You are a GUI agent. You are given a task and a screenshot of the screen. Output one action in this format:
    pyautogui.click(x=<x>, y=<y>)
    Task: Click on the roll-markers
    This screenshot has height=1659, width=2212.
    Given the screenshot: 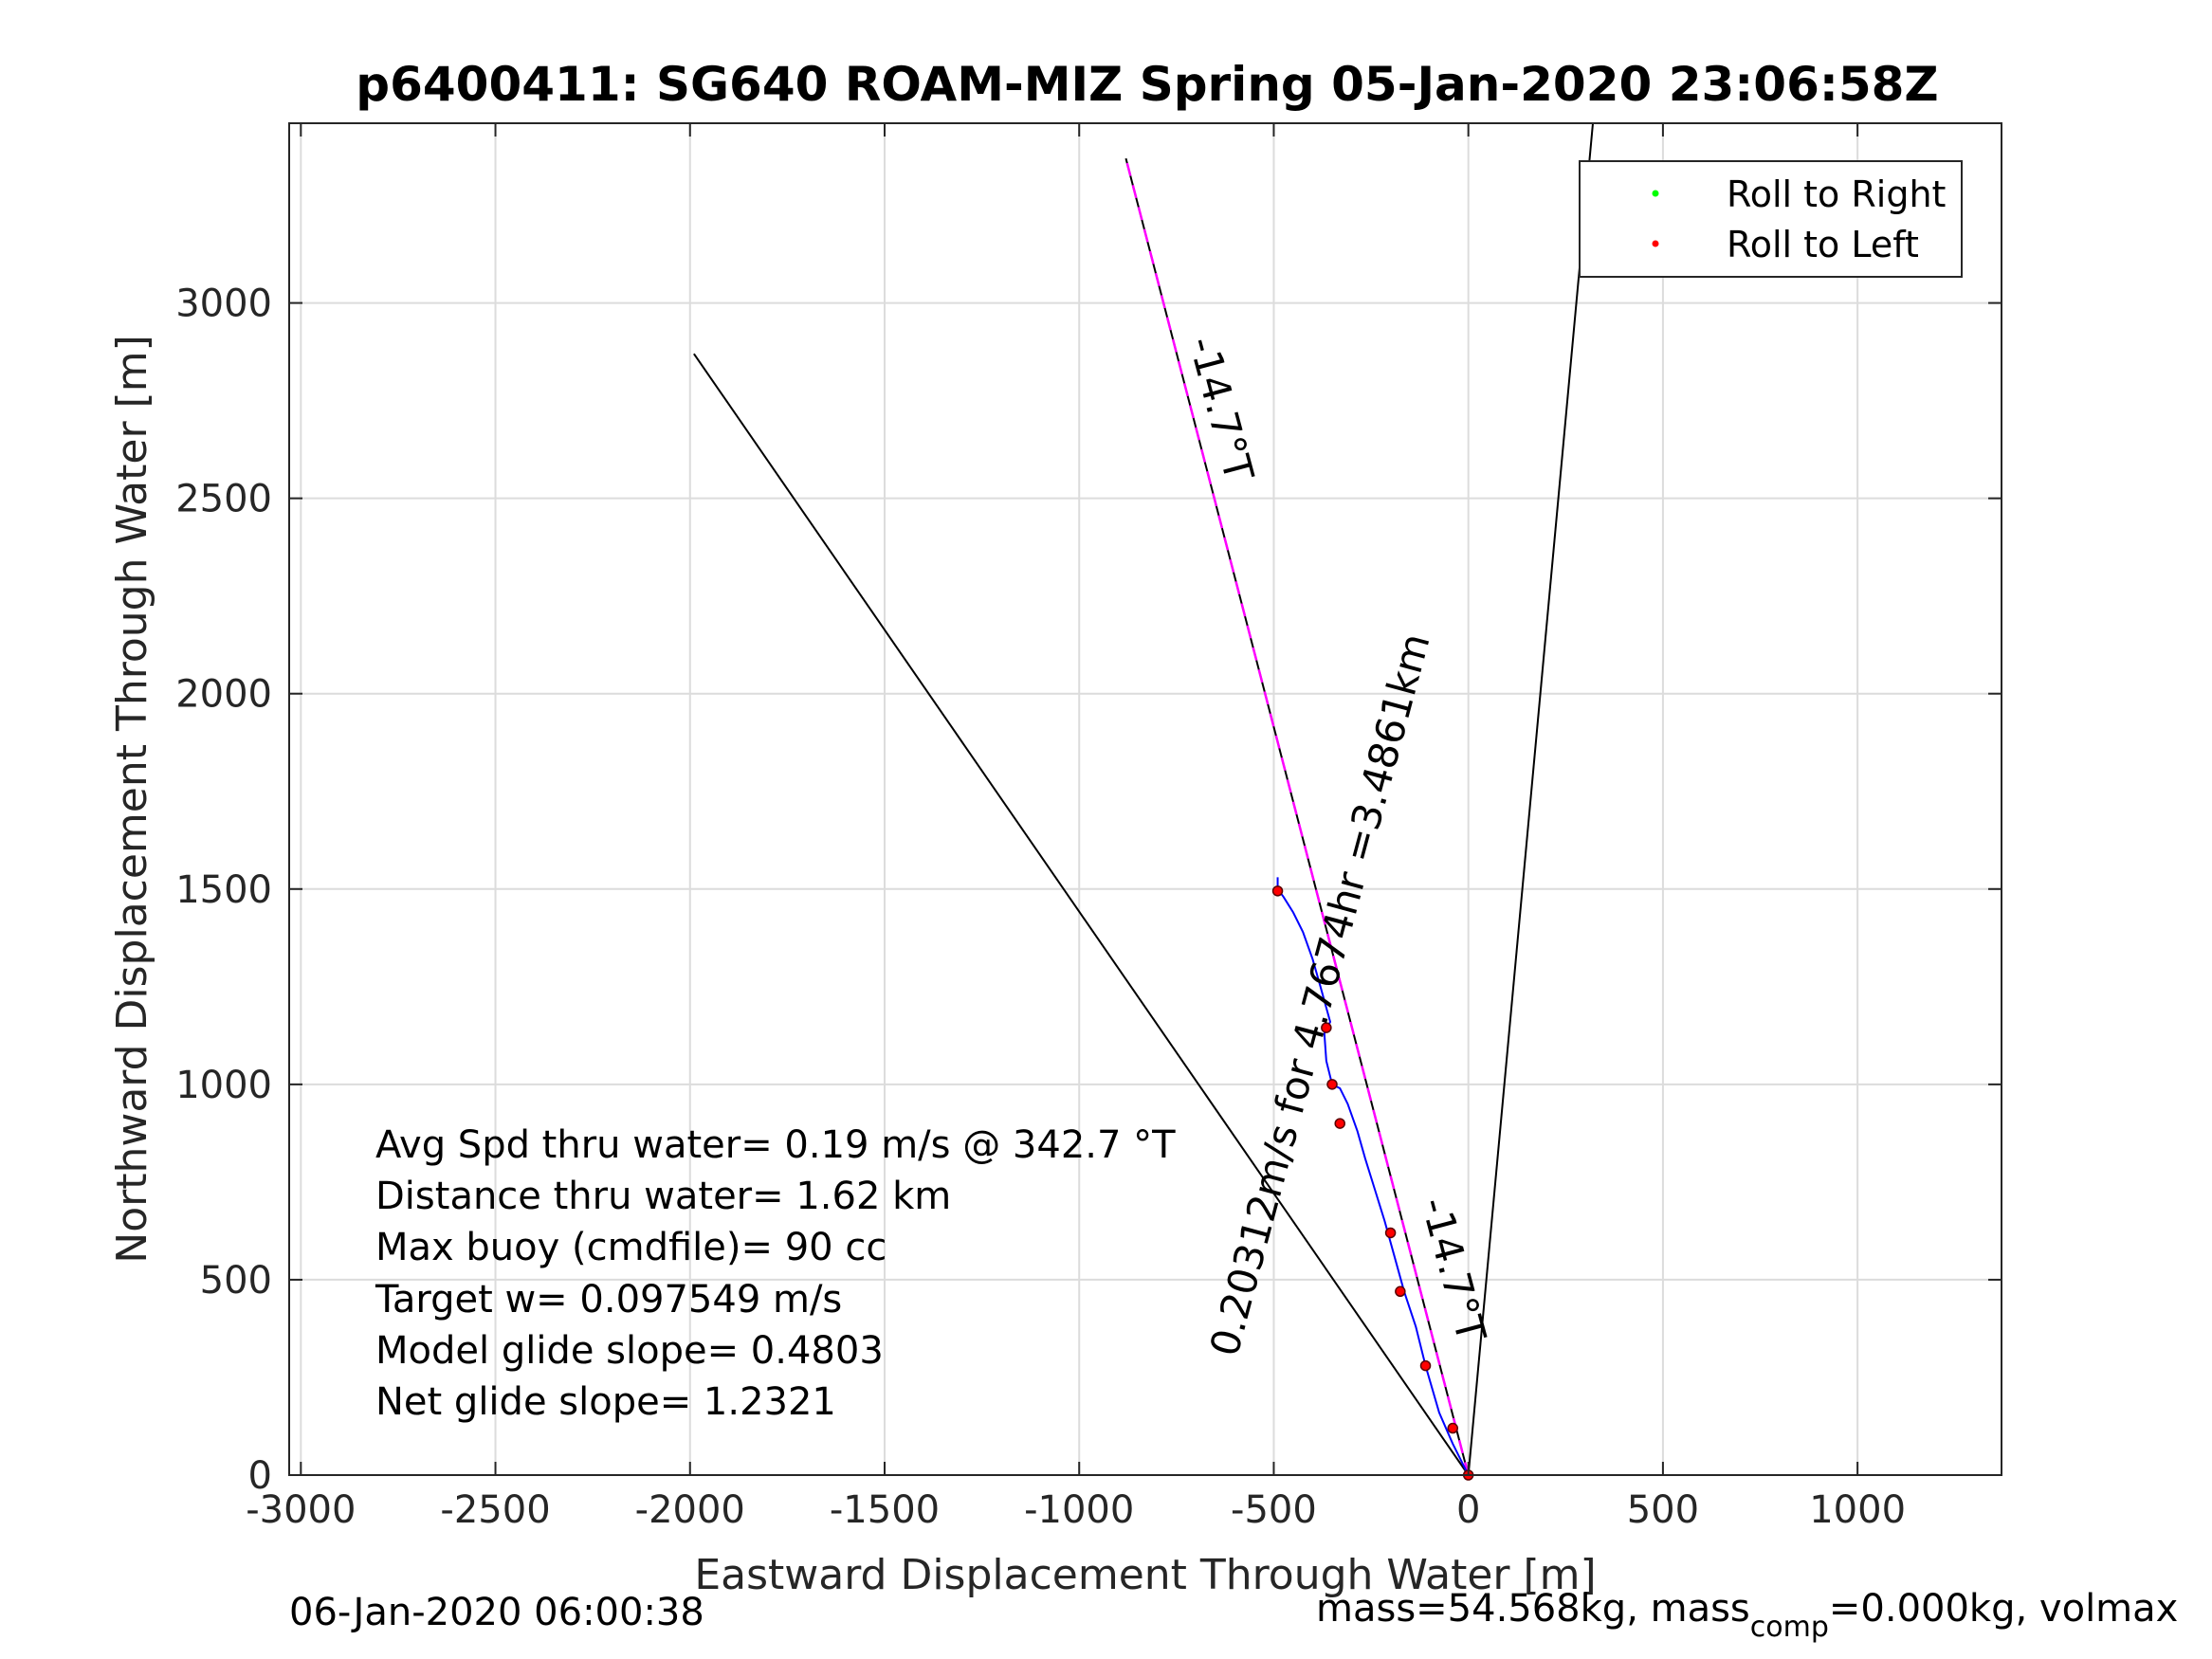 What is the action you would take?
    pyautogui.click(x=1372, y=1183)
    